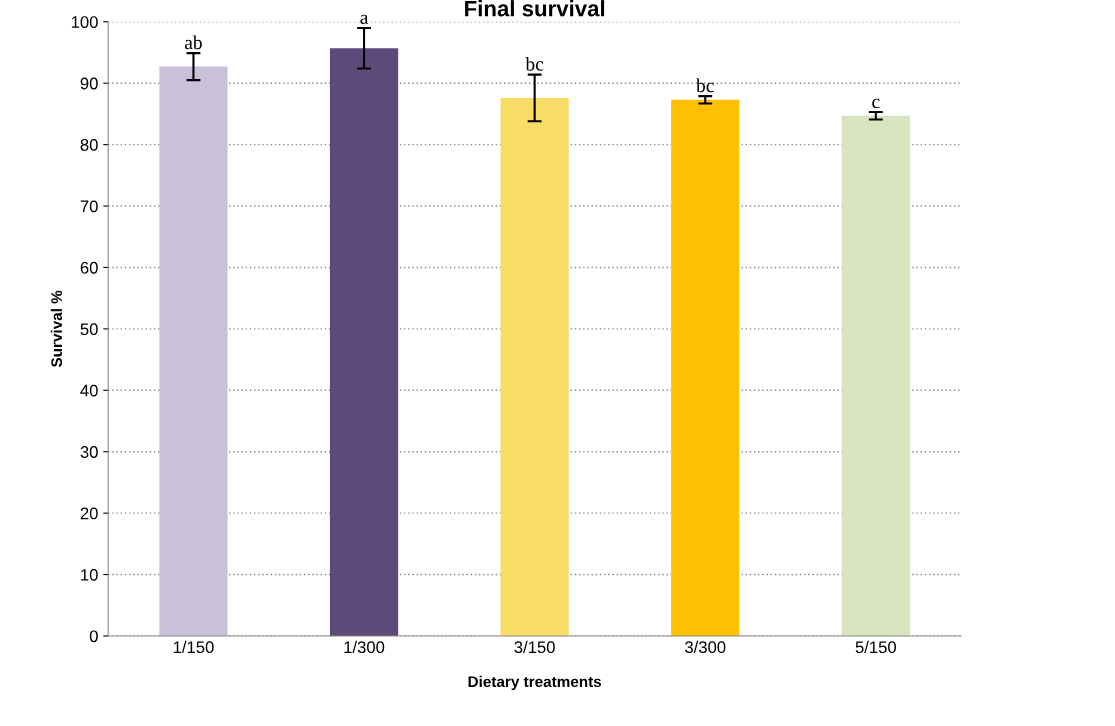  Describe the element at coordinates (364, 647) in the screenshot. I see `x-tick-label: 1/300` at that location.